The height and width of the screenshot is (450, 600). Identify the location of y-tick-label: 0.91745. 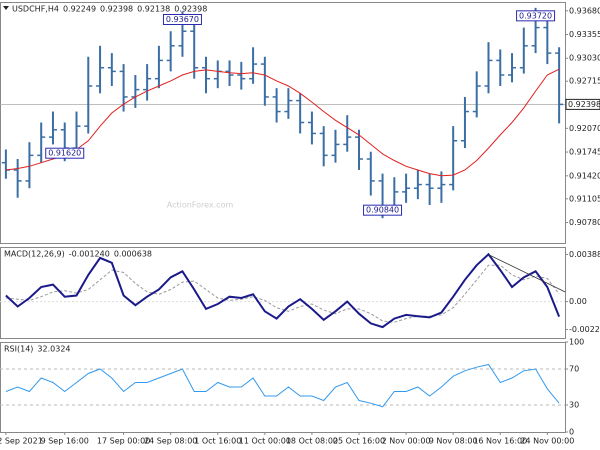
(584, 152).